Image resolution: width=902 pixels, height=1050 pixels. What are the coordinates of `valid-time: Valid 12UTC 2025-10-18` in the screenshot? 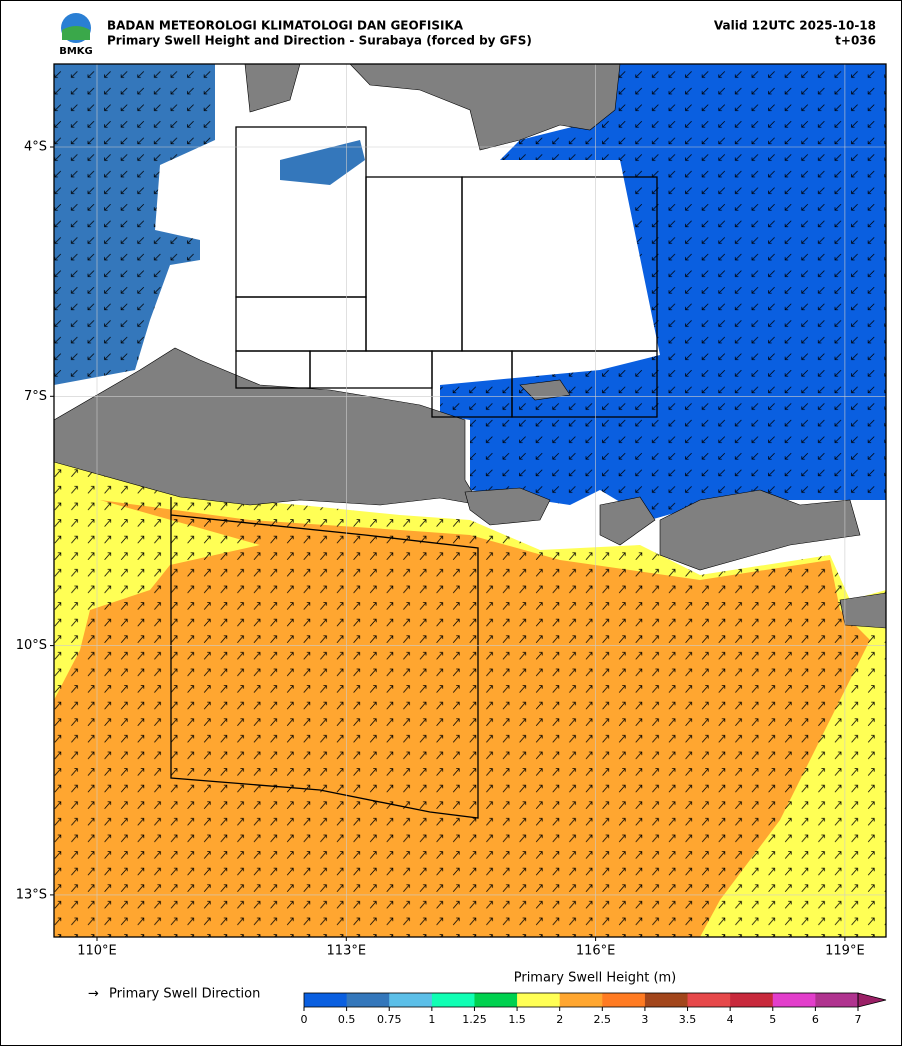 It's located at (795, 26).